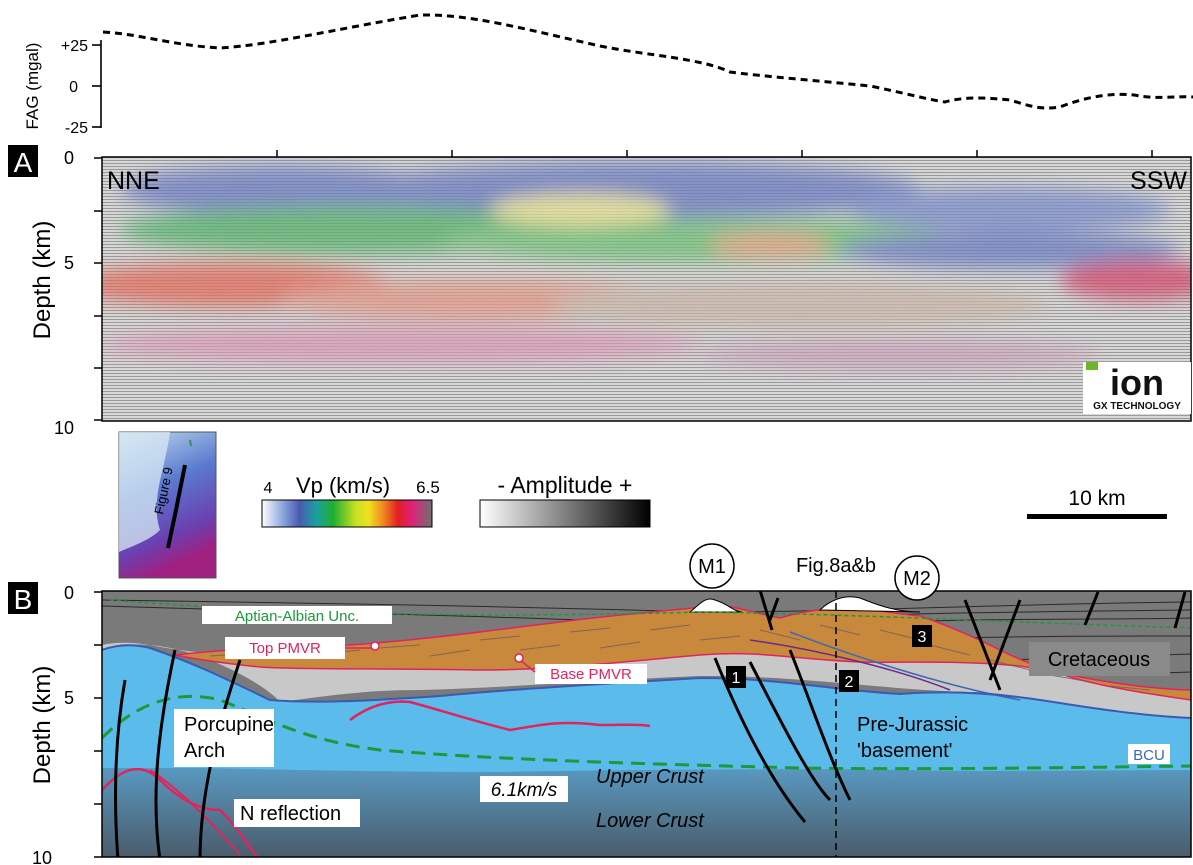 This screenshot has height=865, width=1193. Describe the element at coordinates (69, 698) in the screenshot. I see `panel-b-ytick-5: 5` at that location.